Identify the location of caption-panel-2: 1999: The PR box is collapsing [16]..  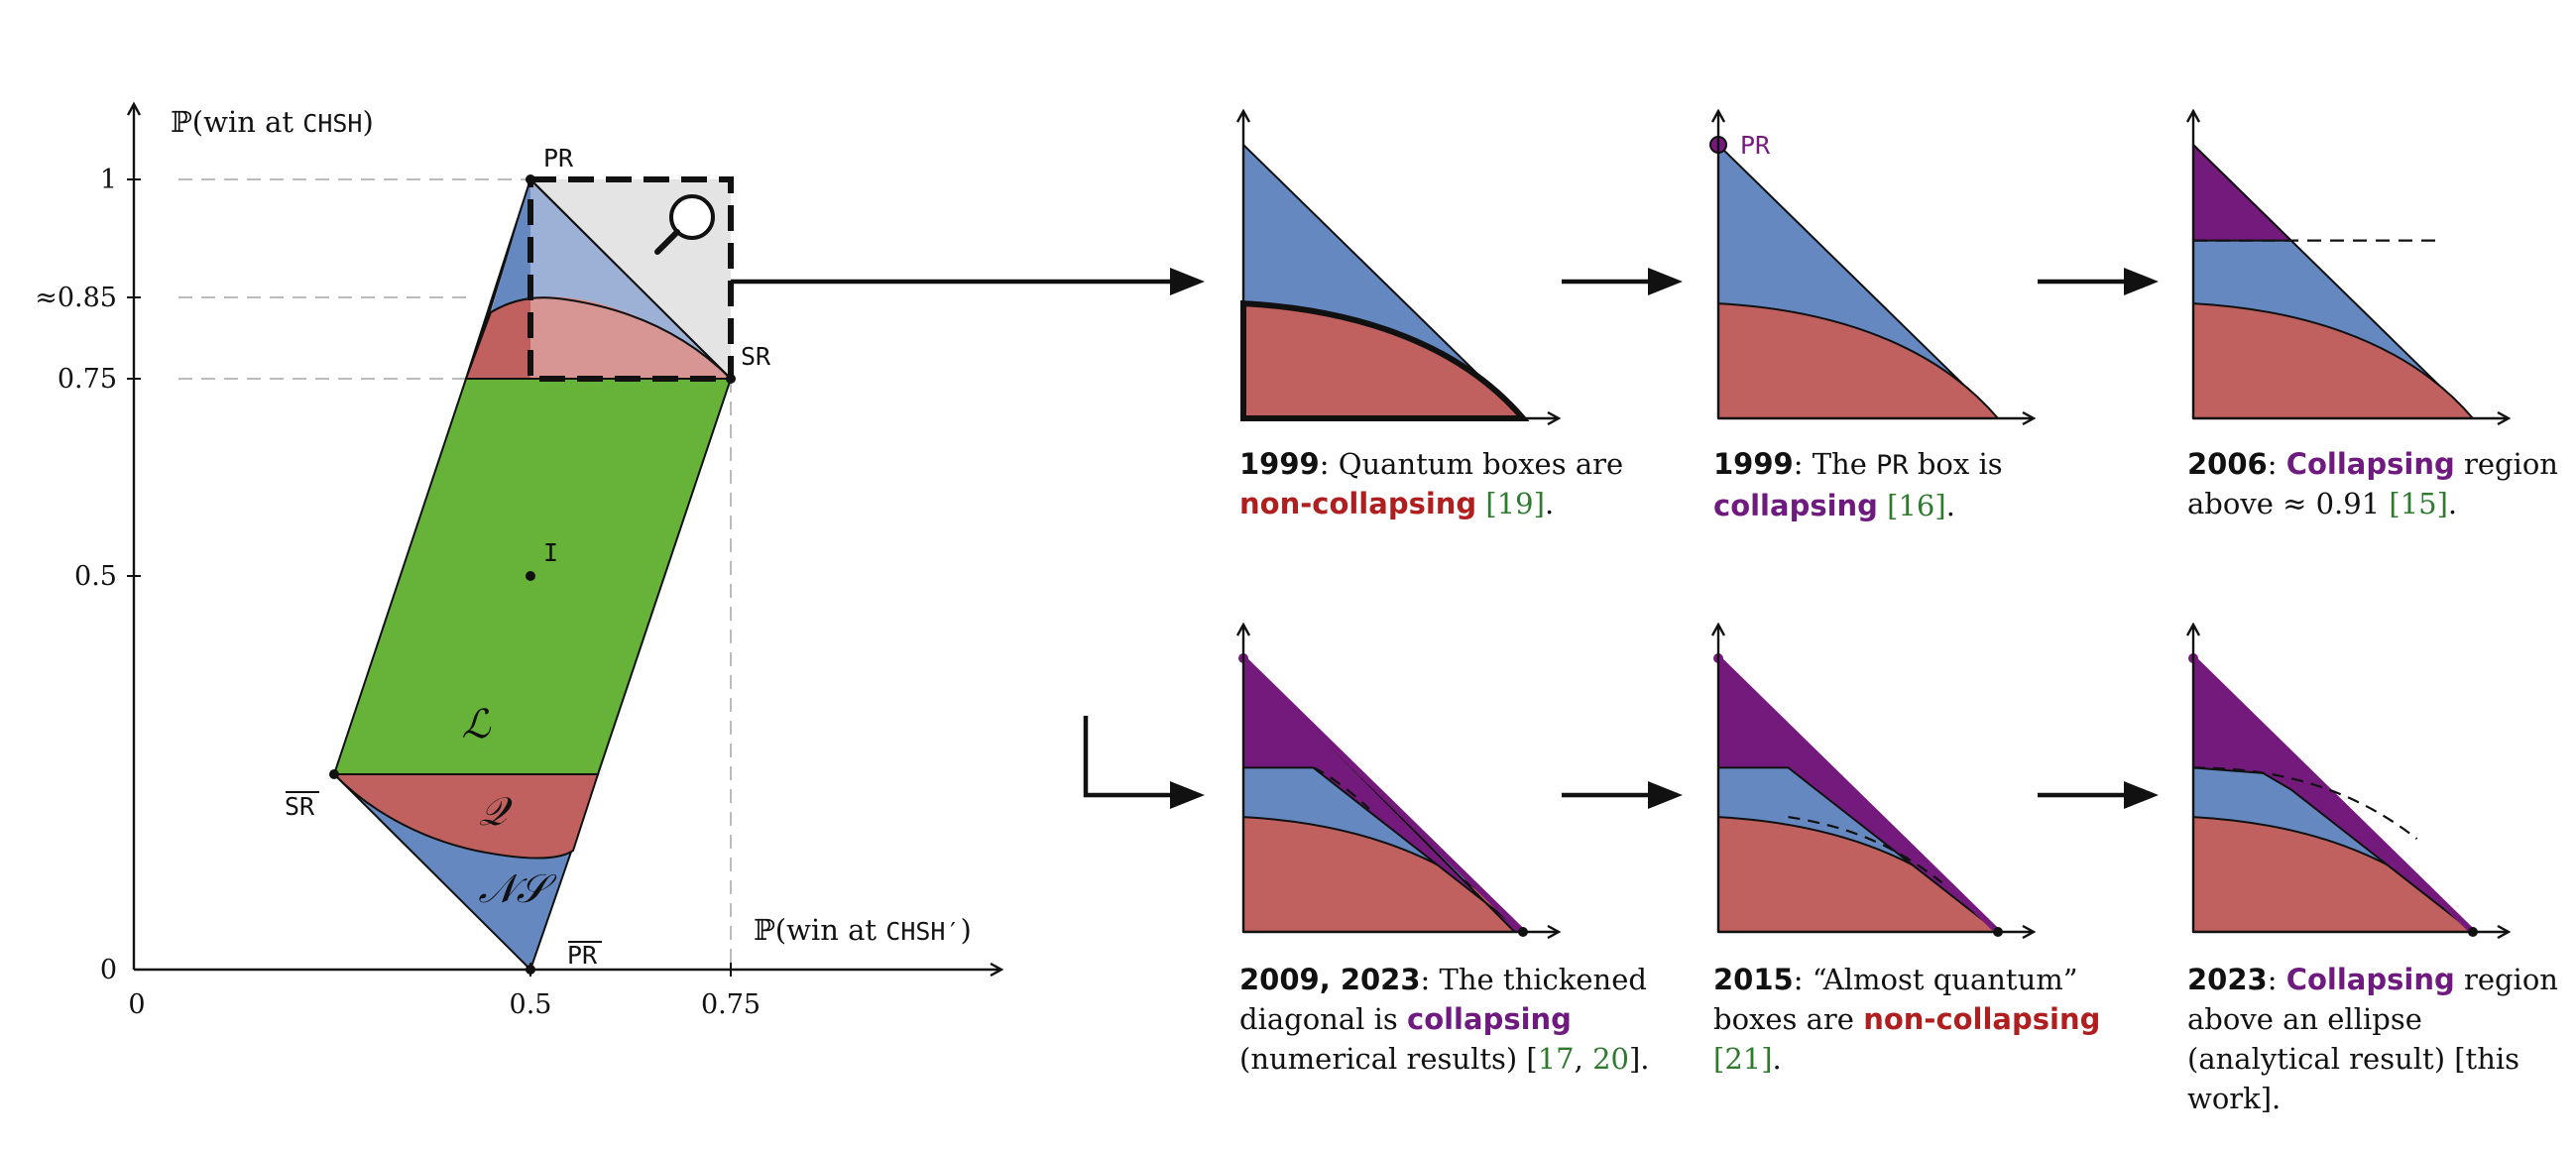
(1922, 484).